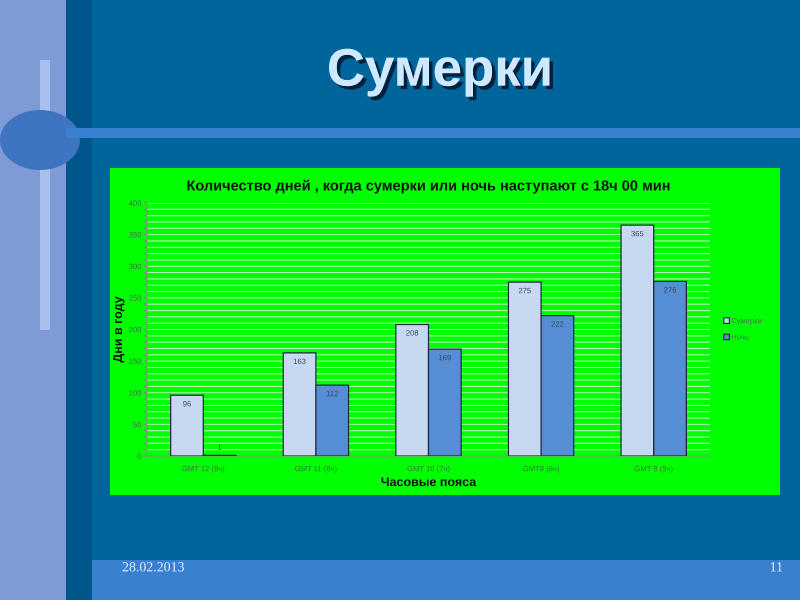 The width and height of the screenshot is (800, 600). Describe the element at coordinates (153, 567) in the screenshot. I see `text: 28.02.2013` at that location.